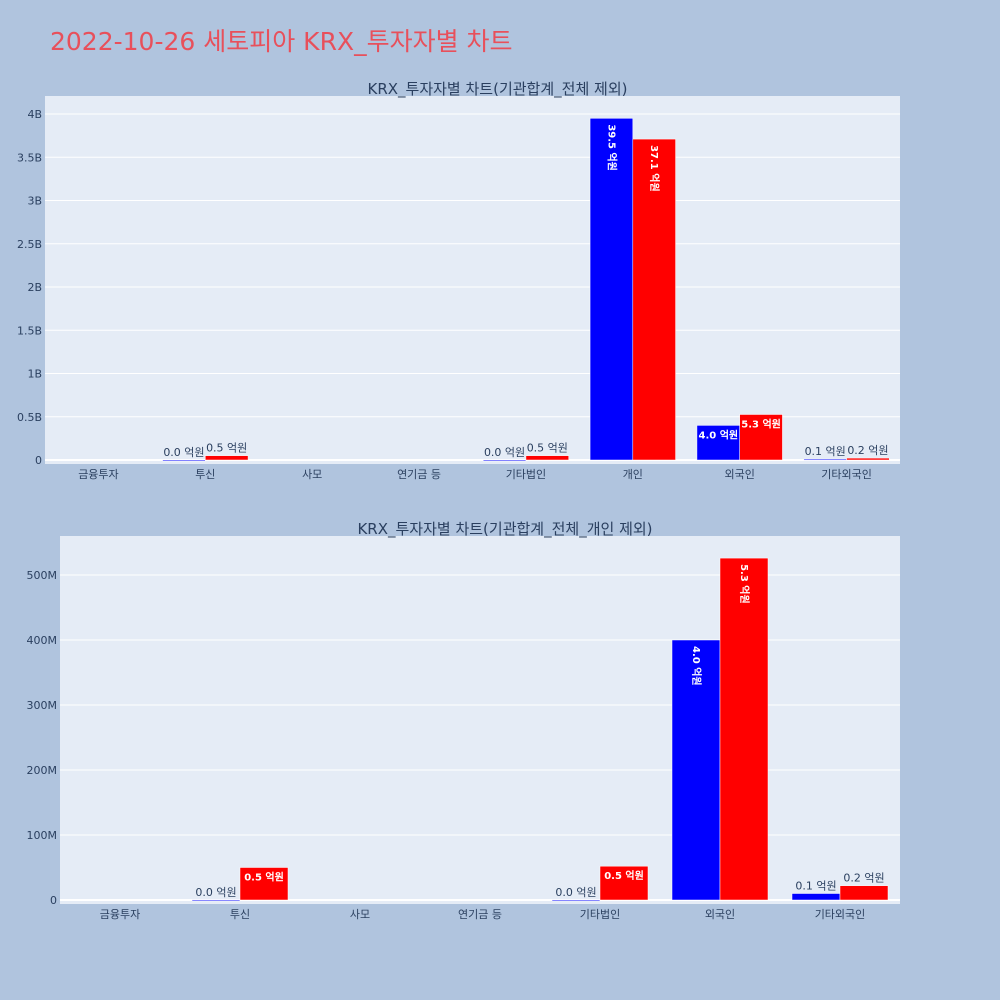 The image size is (1000, 1000). Describe the element at coordinates (498, 89) in the screenshot. I see `chart-title: KRX_투자자별 차트(기관합계_전체 제외)` at that location.